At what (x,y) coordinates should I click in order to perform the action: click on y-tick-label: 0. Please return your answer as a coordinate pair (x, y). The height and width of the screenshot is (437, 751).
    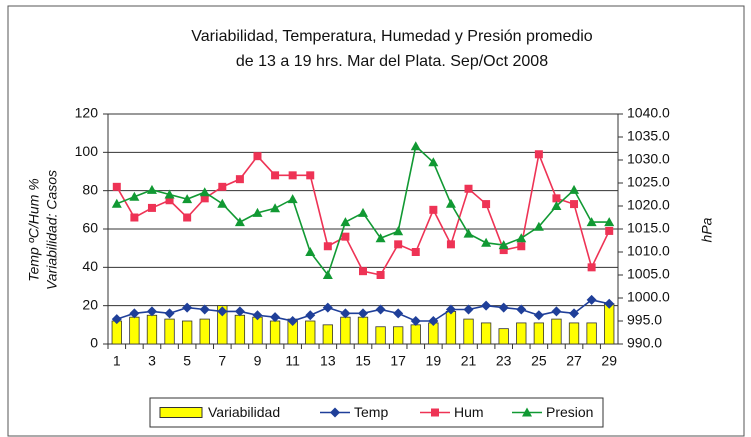
    Looking at the image, I should click on (94, 343).